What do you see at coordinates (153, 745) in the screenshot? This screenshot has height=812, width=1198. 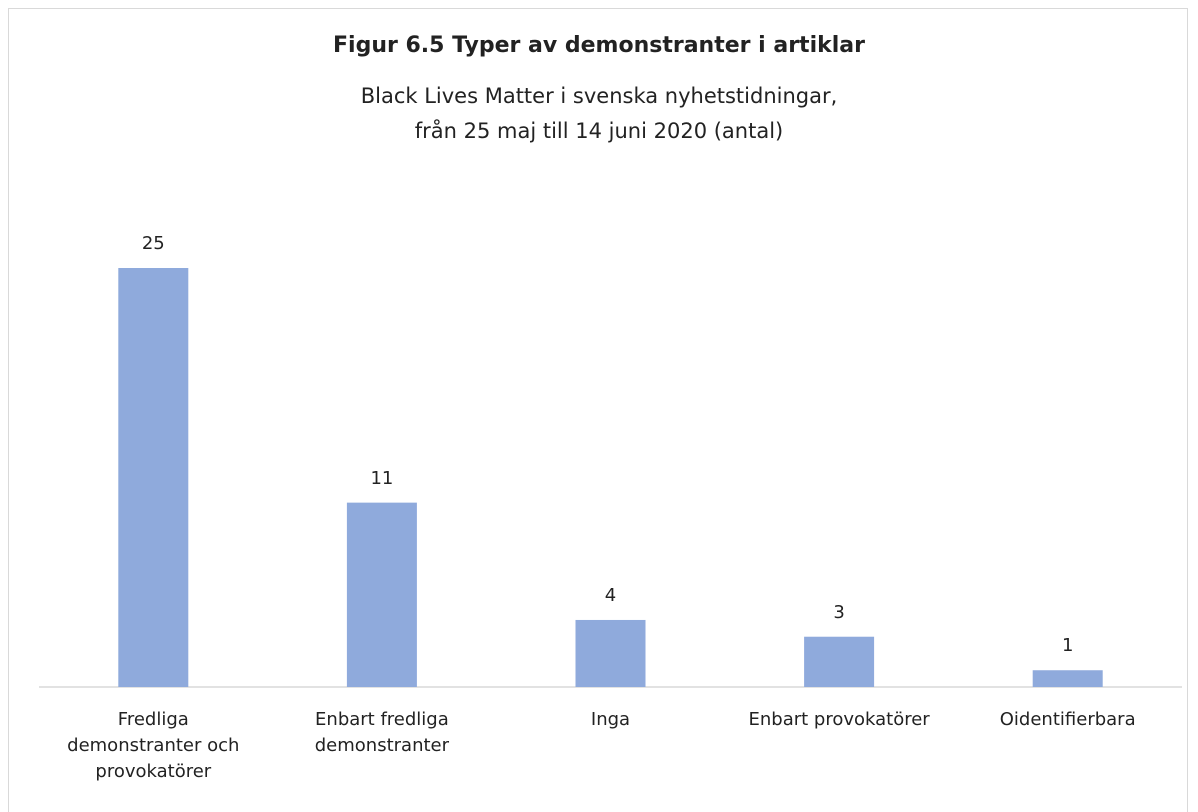 I see `x-tick-label: Fredliga demonstranter och provokatörer` at bounding box center [153, 745].